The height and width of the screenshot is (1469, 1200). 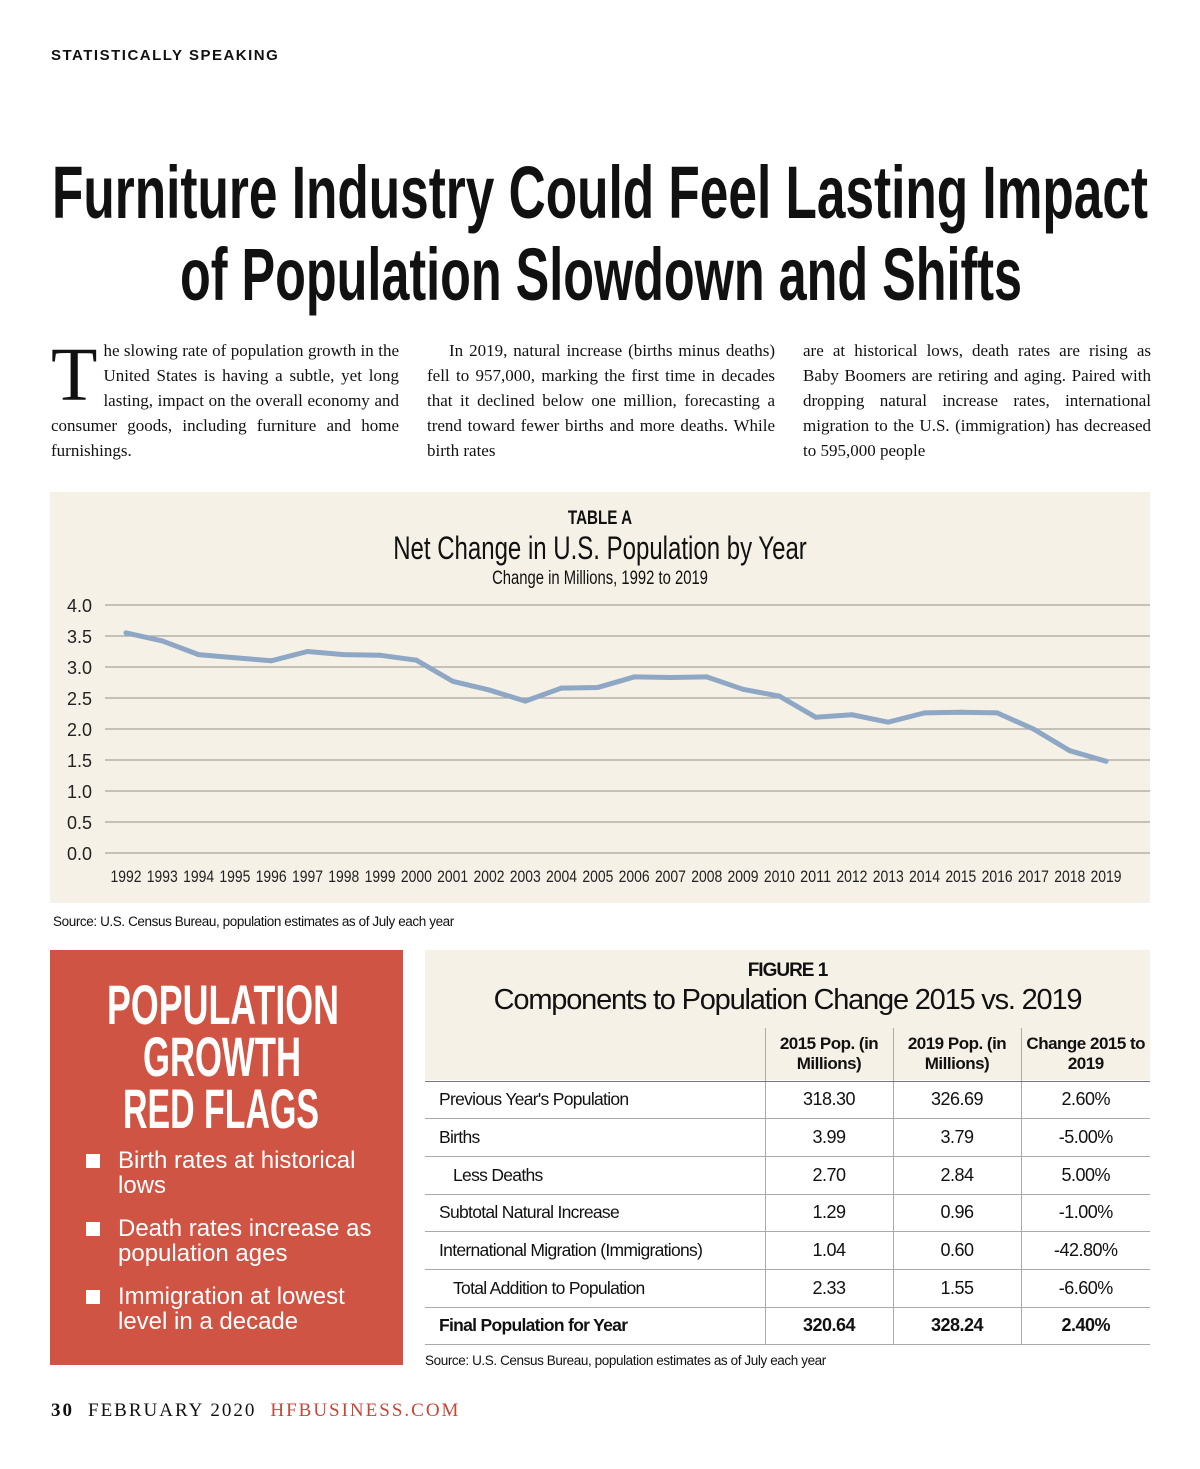 I want to click on value-2015: 2.70, so click(x=828, y=1175).